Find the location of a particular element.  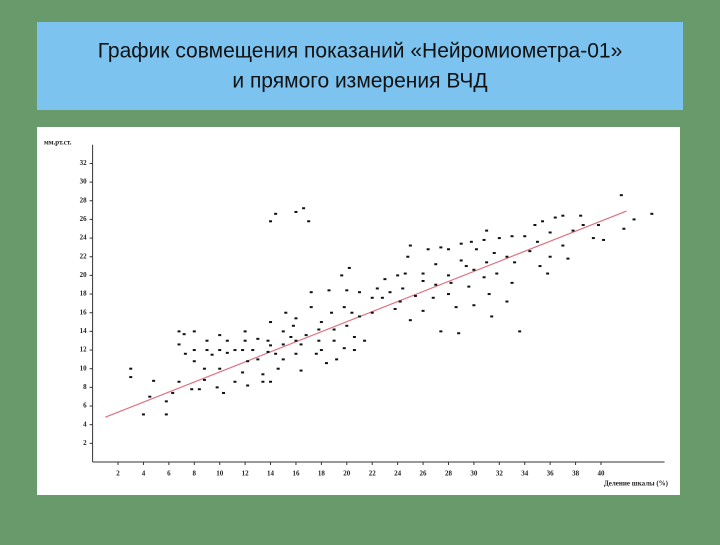

y-tick-label: 16 is located at coordinates (84, 312).